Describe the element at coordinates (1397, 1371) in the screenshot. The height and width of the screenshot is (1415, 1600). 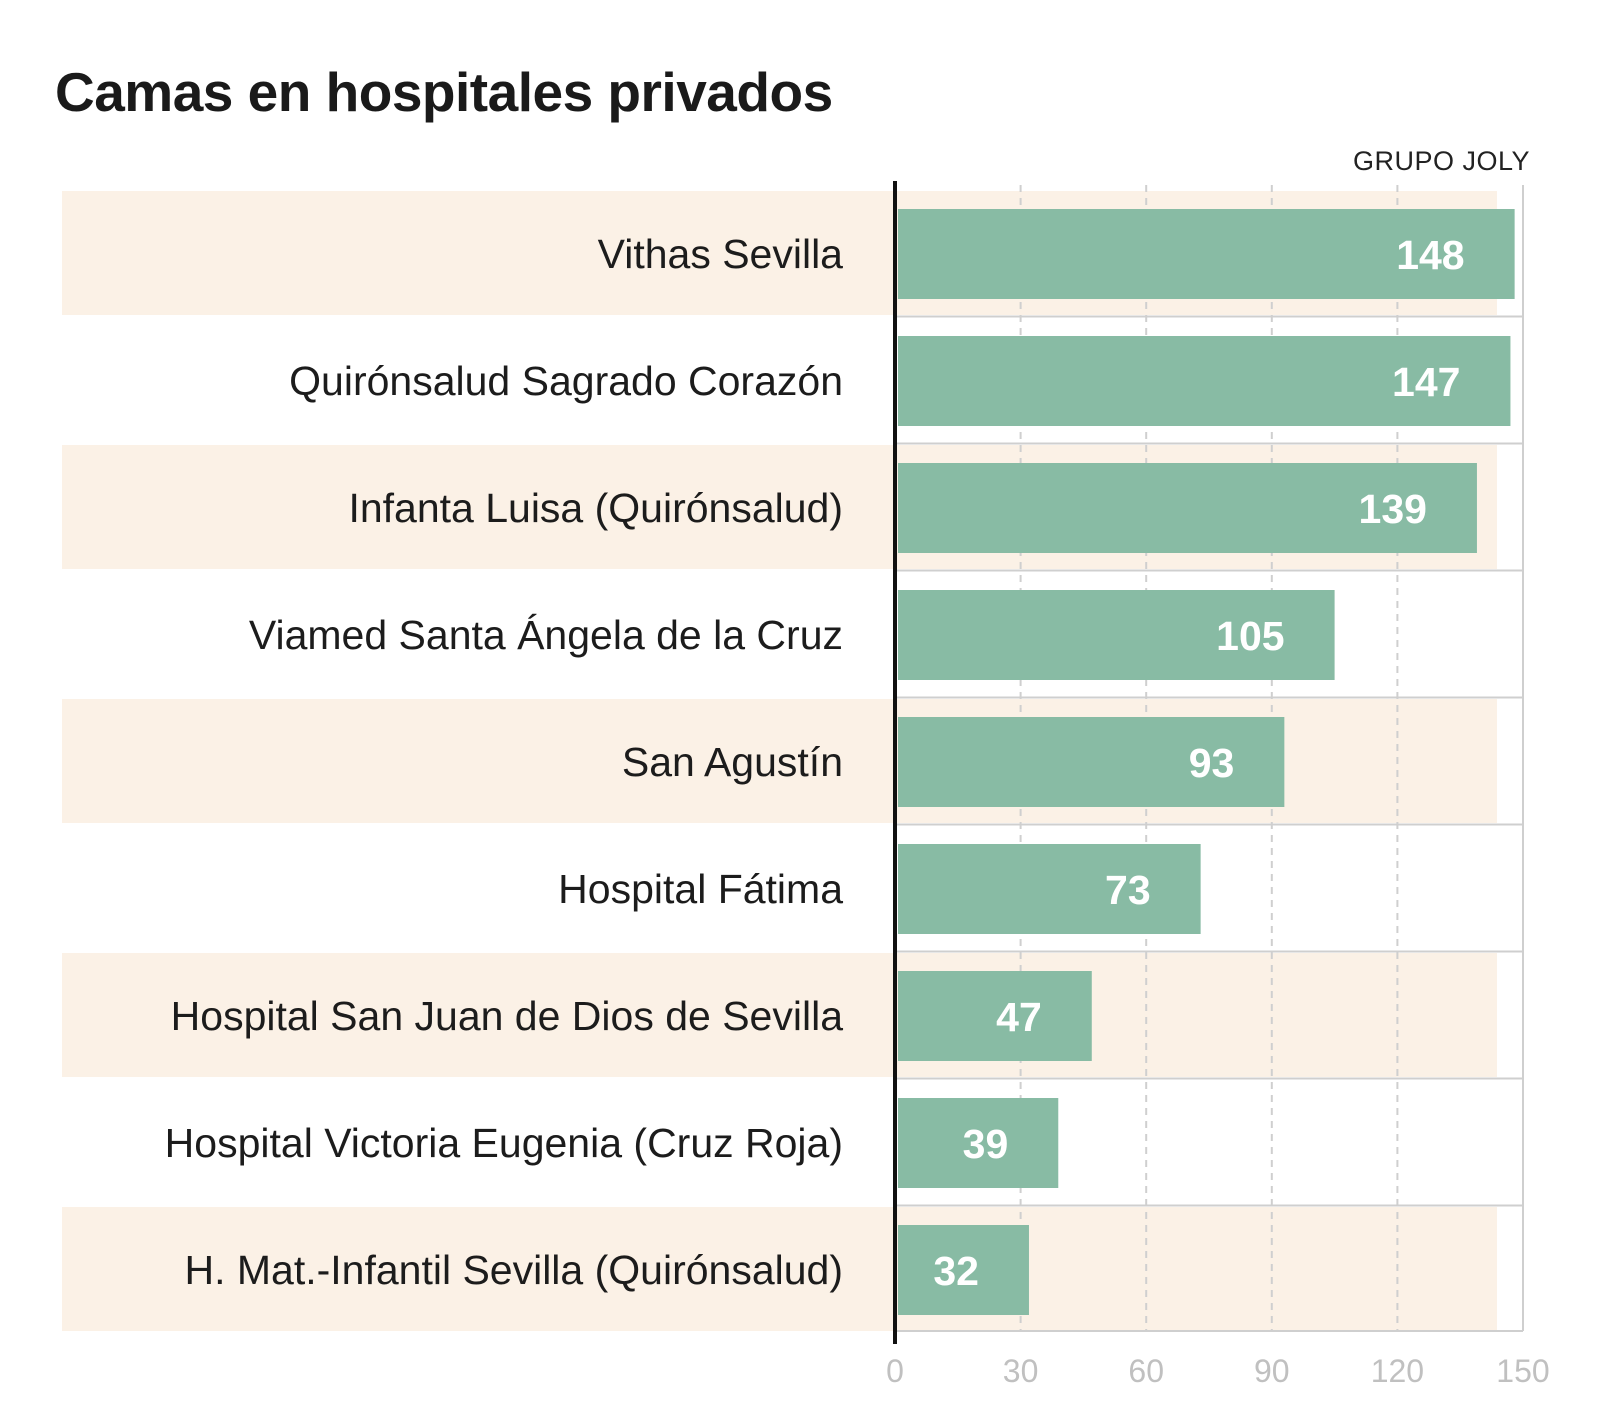
I see `x-tick-label: 120` at that location.